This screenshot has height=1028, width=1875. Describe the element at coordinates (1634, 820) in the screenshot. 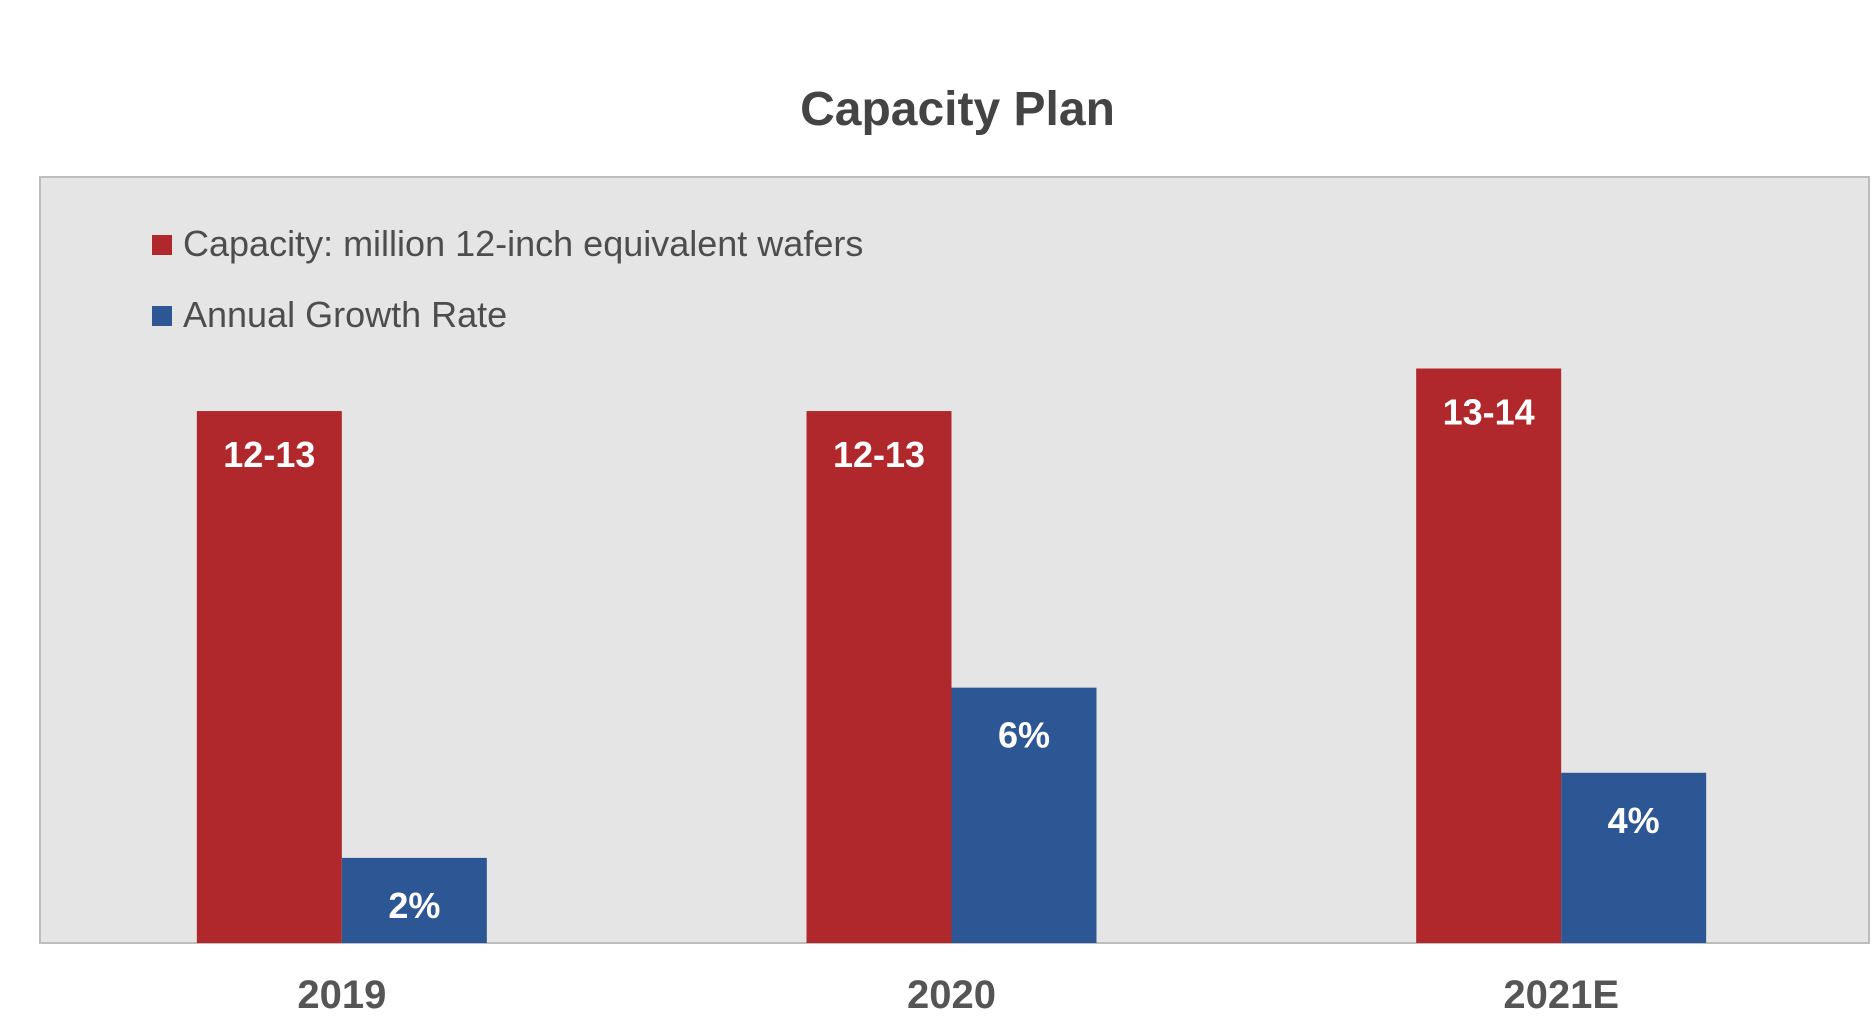

I see `data-label: 4%` at that location.